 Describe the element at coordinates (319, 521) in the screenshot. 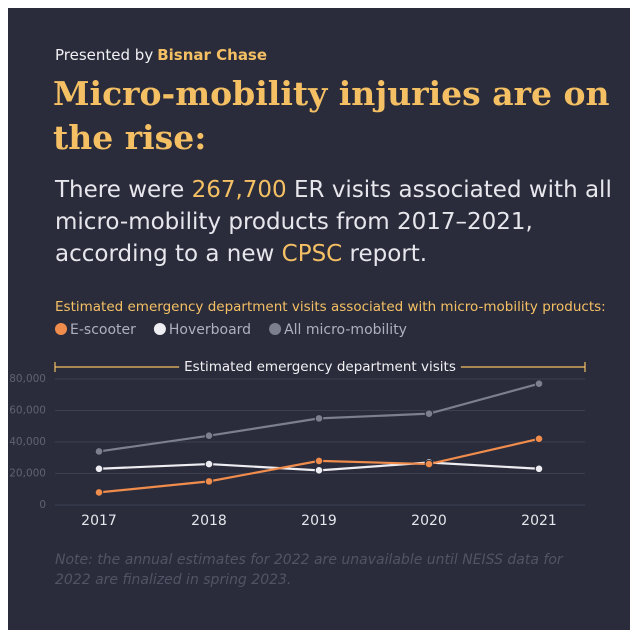

I see `x-tick-label: 2019` at that location.